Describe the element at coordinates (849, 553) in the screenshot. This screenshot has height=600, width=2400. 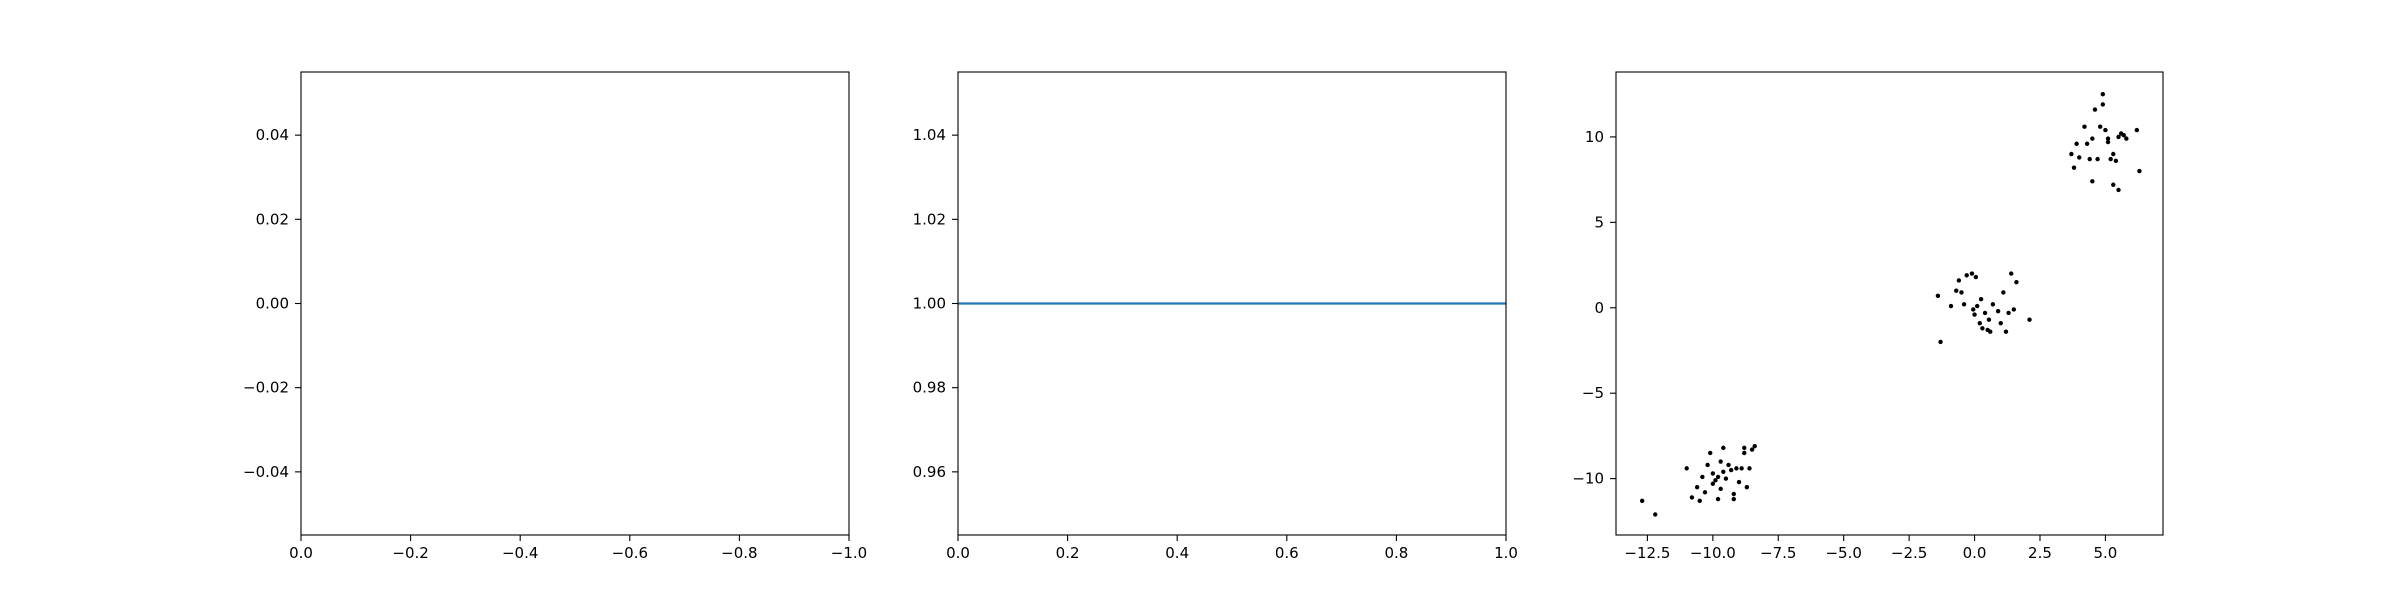
I see `x-tick-label: −1.0` at that location.